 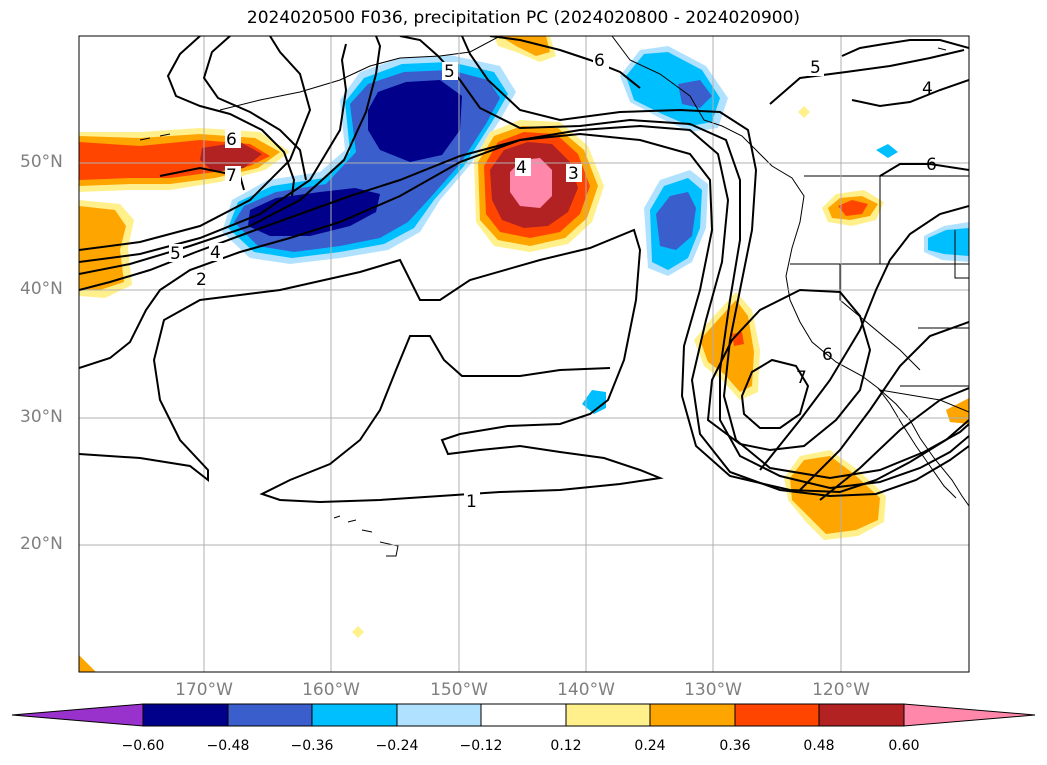 I want to click on lat-label: 50°N, so click(x=41, y=162).